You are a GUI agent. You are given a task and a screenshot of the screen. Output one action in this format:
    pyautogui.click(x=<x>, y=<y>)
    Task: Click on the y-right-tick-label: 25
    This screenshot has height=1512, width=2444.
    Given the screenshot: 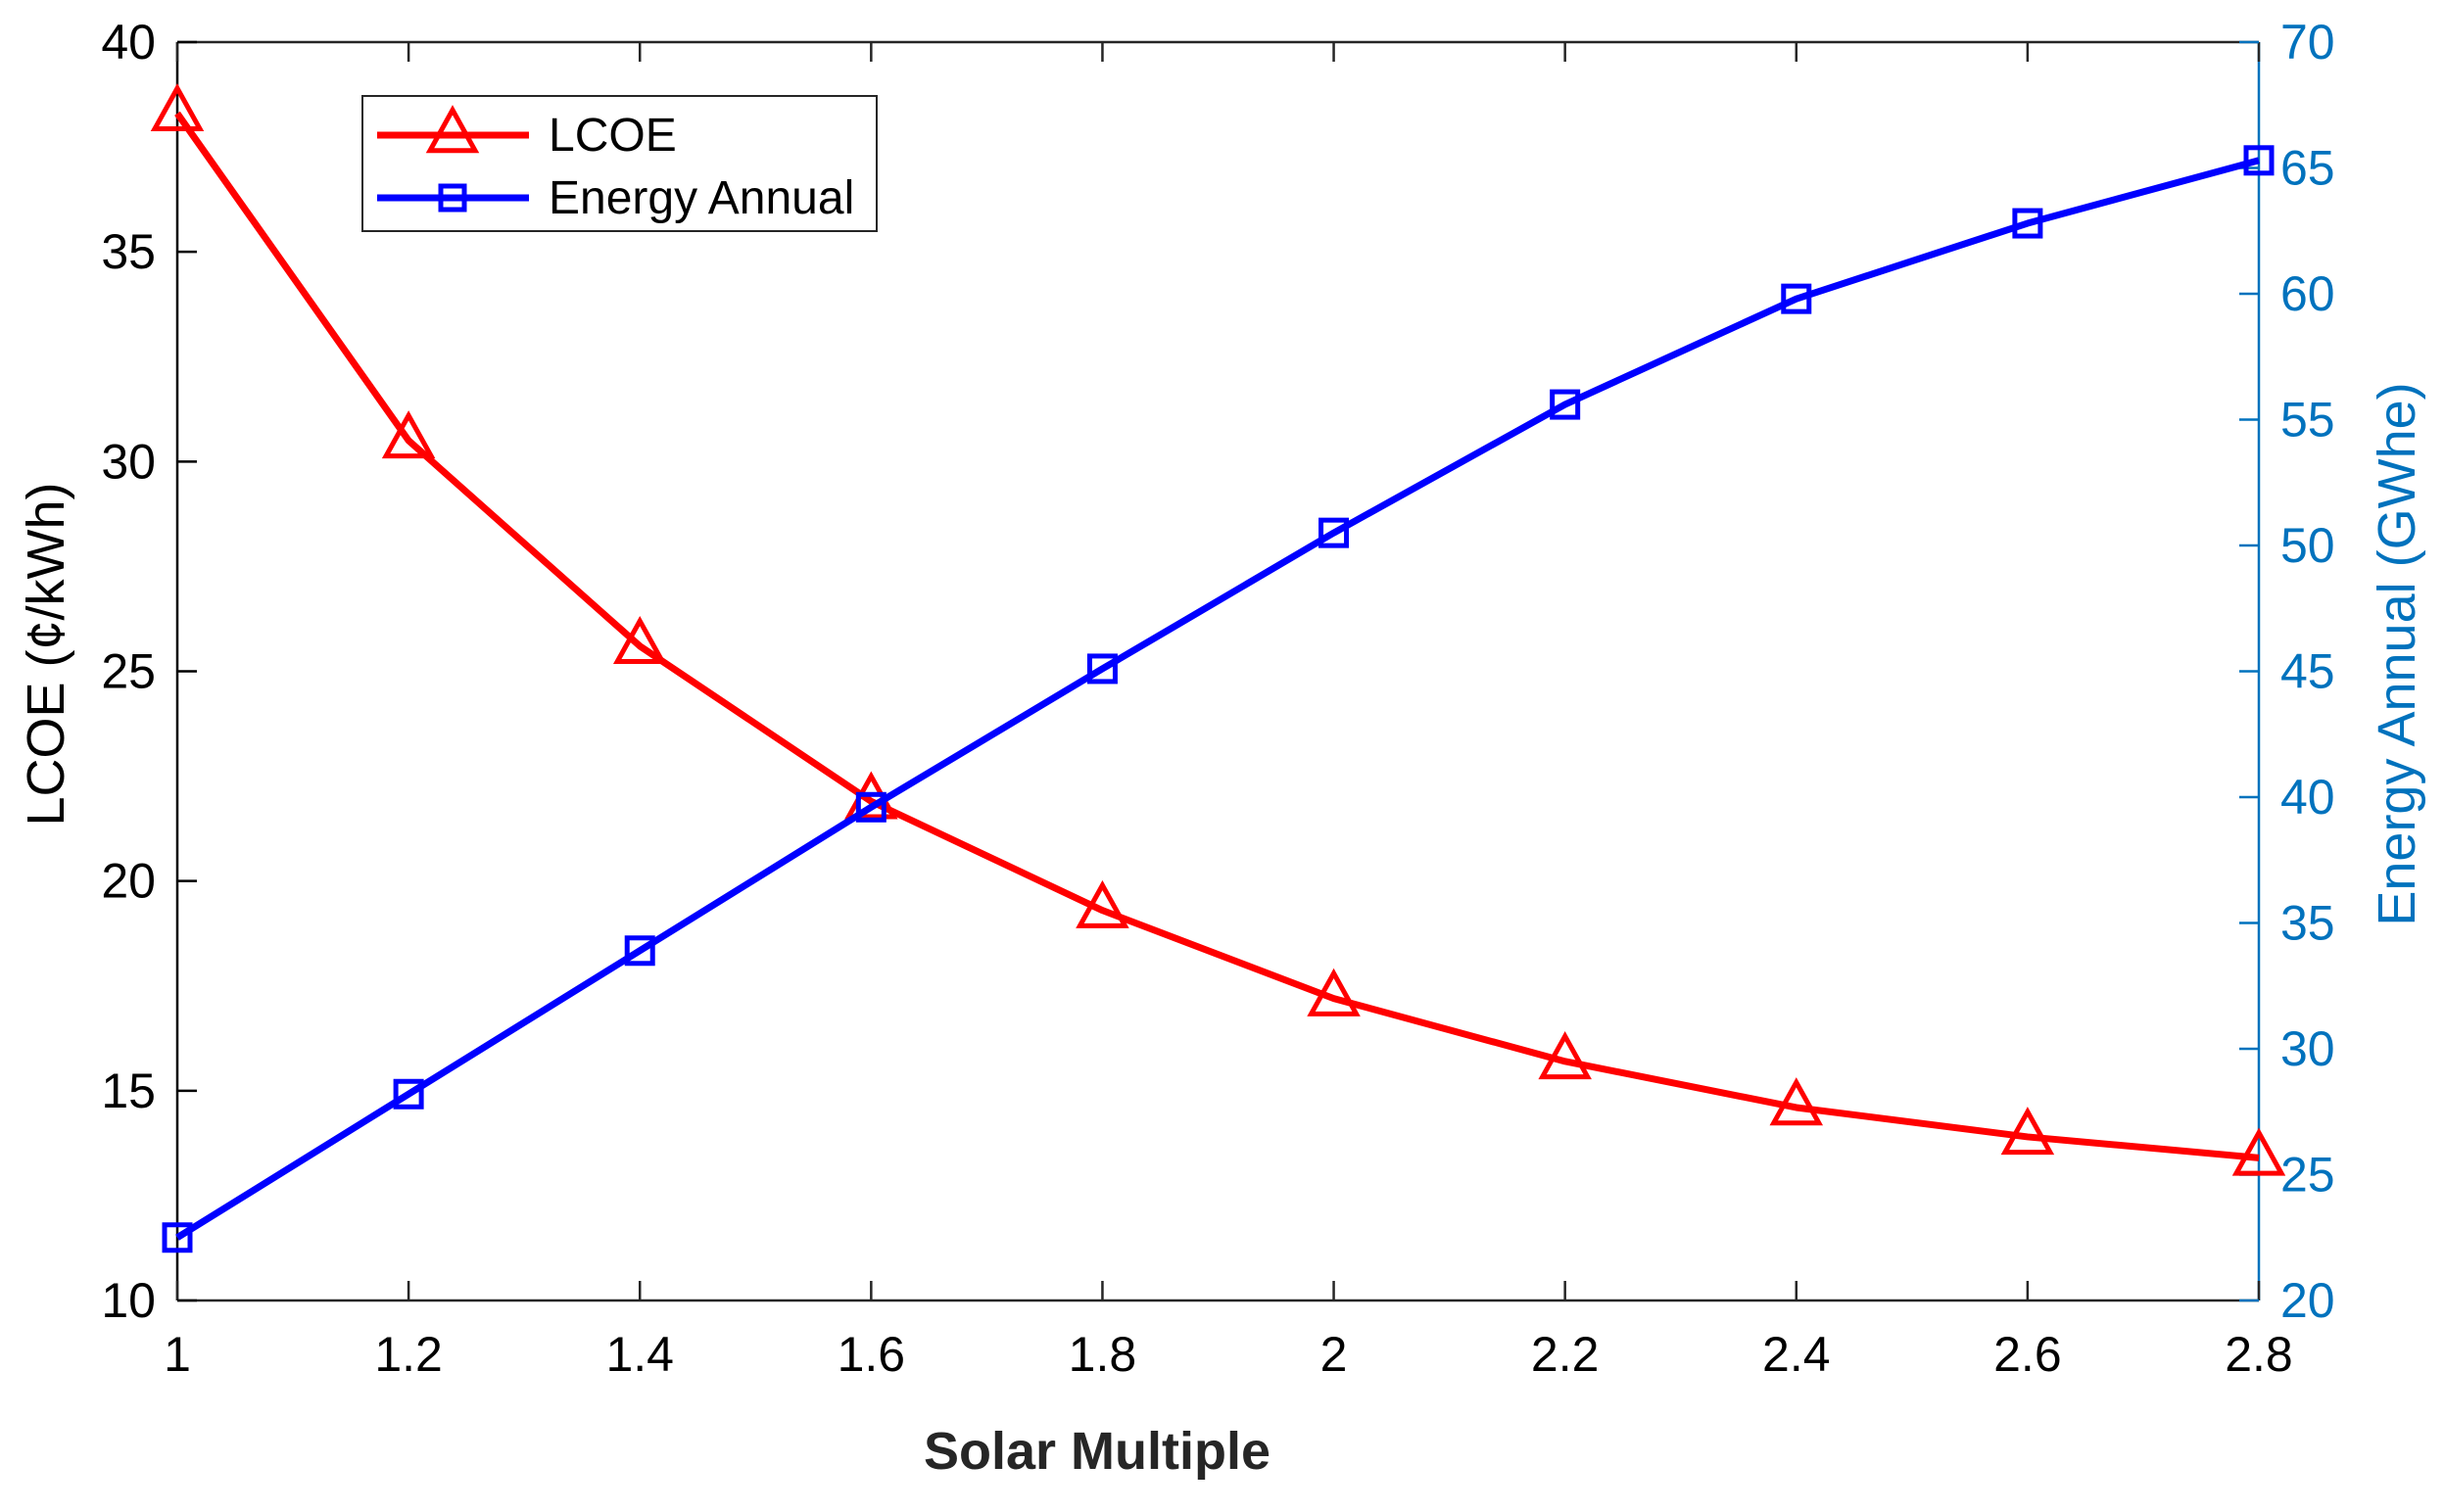 What is the action you would take?
    pyautogui.click(x=2307, y=1175)
    